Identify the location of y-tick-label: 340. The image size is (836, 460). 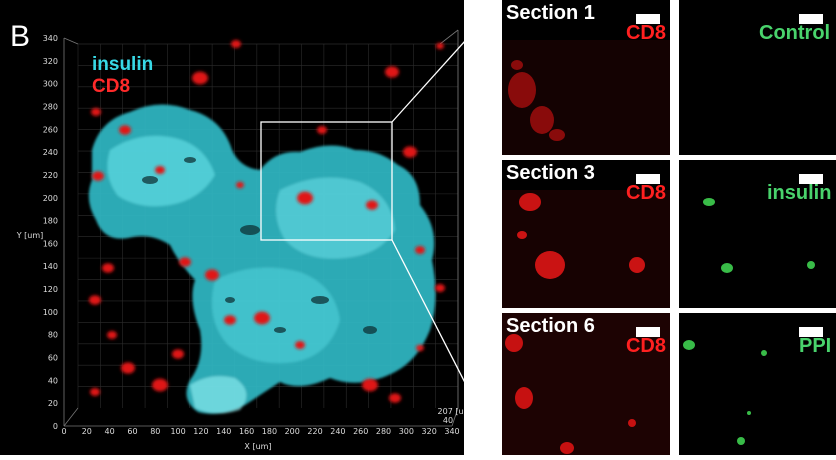
(50, 38).